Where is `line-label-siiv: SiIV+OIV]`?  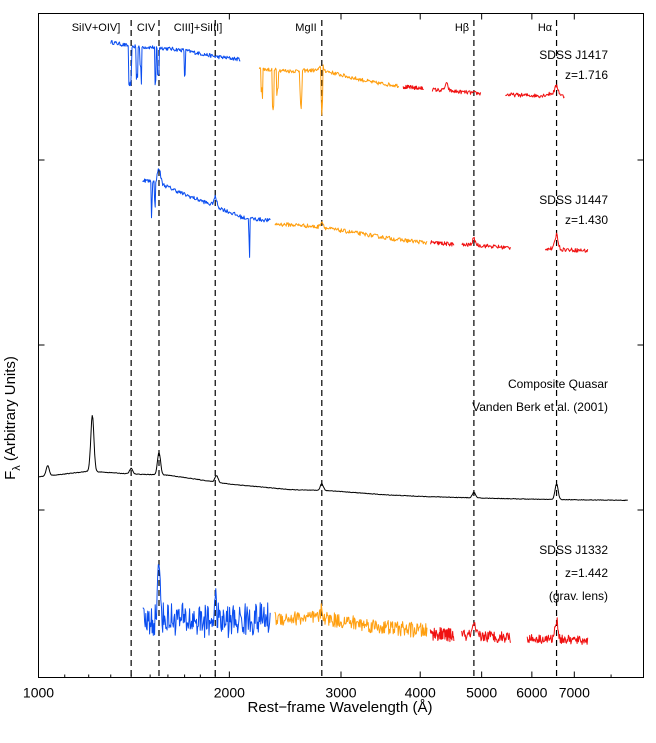
line-label-siiv: SiIV+OIV] is located at coordinates (96, 28).